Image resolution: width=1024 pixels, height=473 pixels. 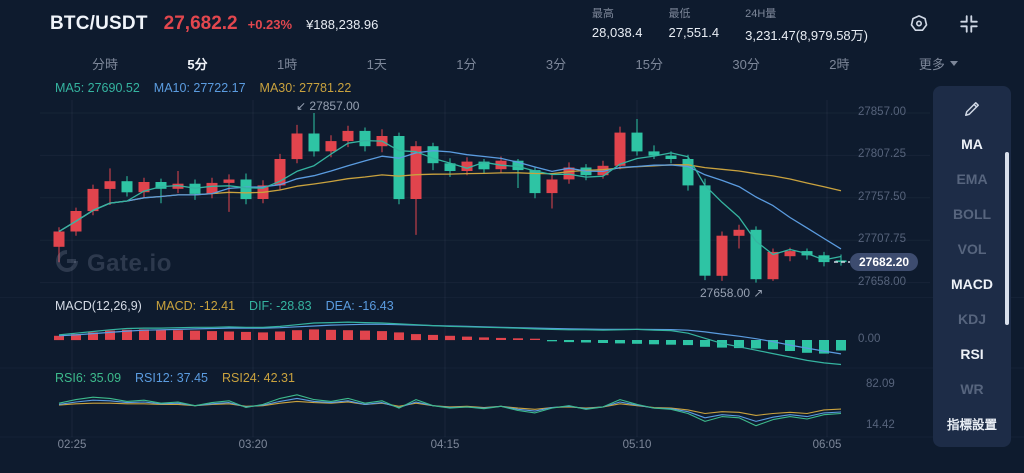 I want to click on price-axis-label: 27707.75, so click(x=882, y=239).